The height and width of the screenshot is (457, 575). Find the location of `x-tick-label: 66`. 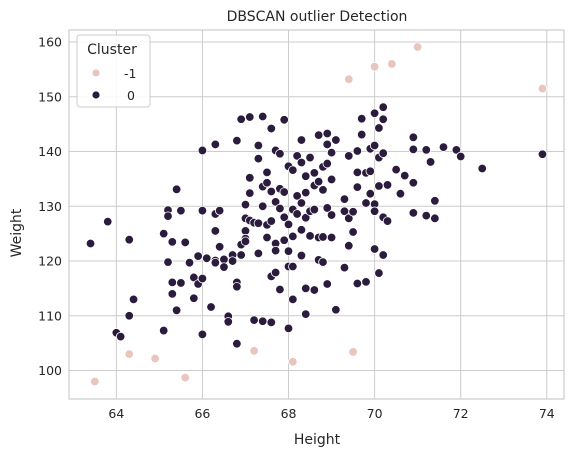

x-tick-label: 66 is located at coordinates (202, 413).